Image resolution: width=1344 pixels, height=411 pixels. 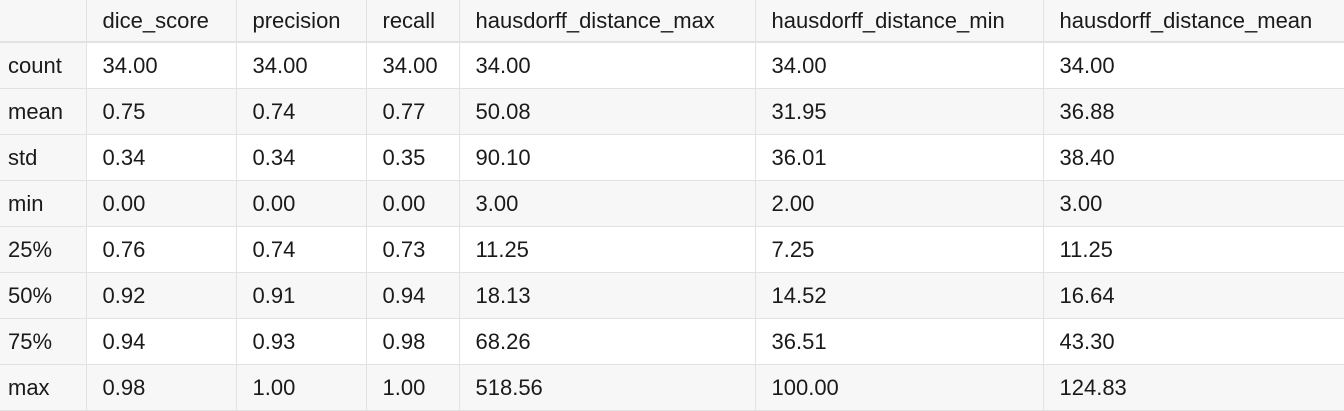 I want to click on column-header-hausdorff-distance-max: hausdorff_distance_max, so click(x=607, y=21).